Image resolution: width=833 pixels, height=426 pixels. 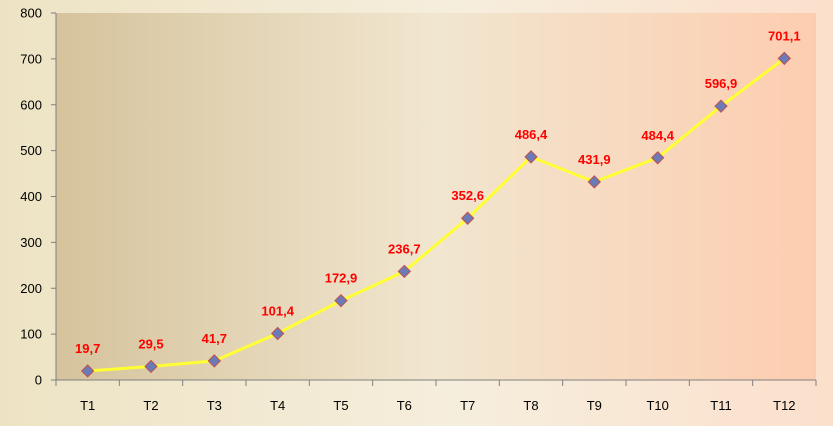 What do you see at coordinates (31, 196) in the screenshot?
I see `y-tick-label: 400` at bounding box center [31, 196].